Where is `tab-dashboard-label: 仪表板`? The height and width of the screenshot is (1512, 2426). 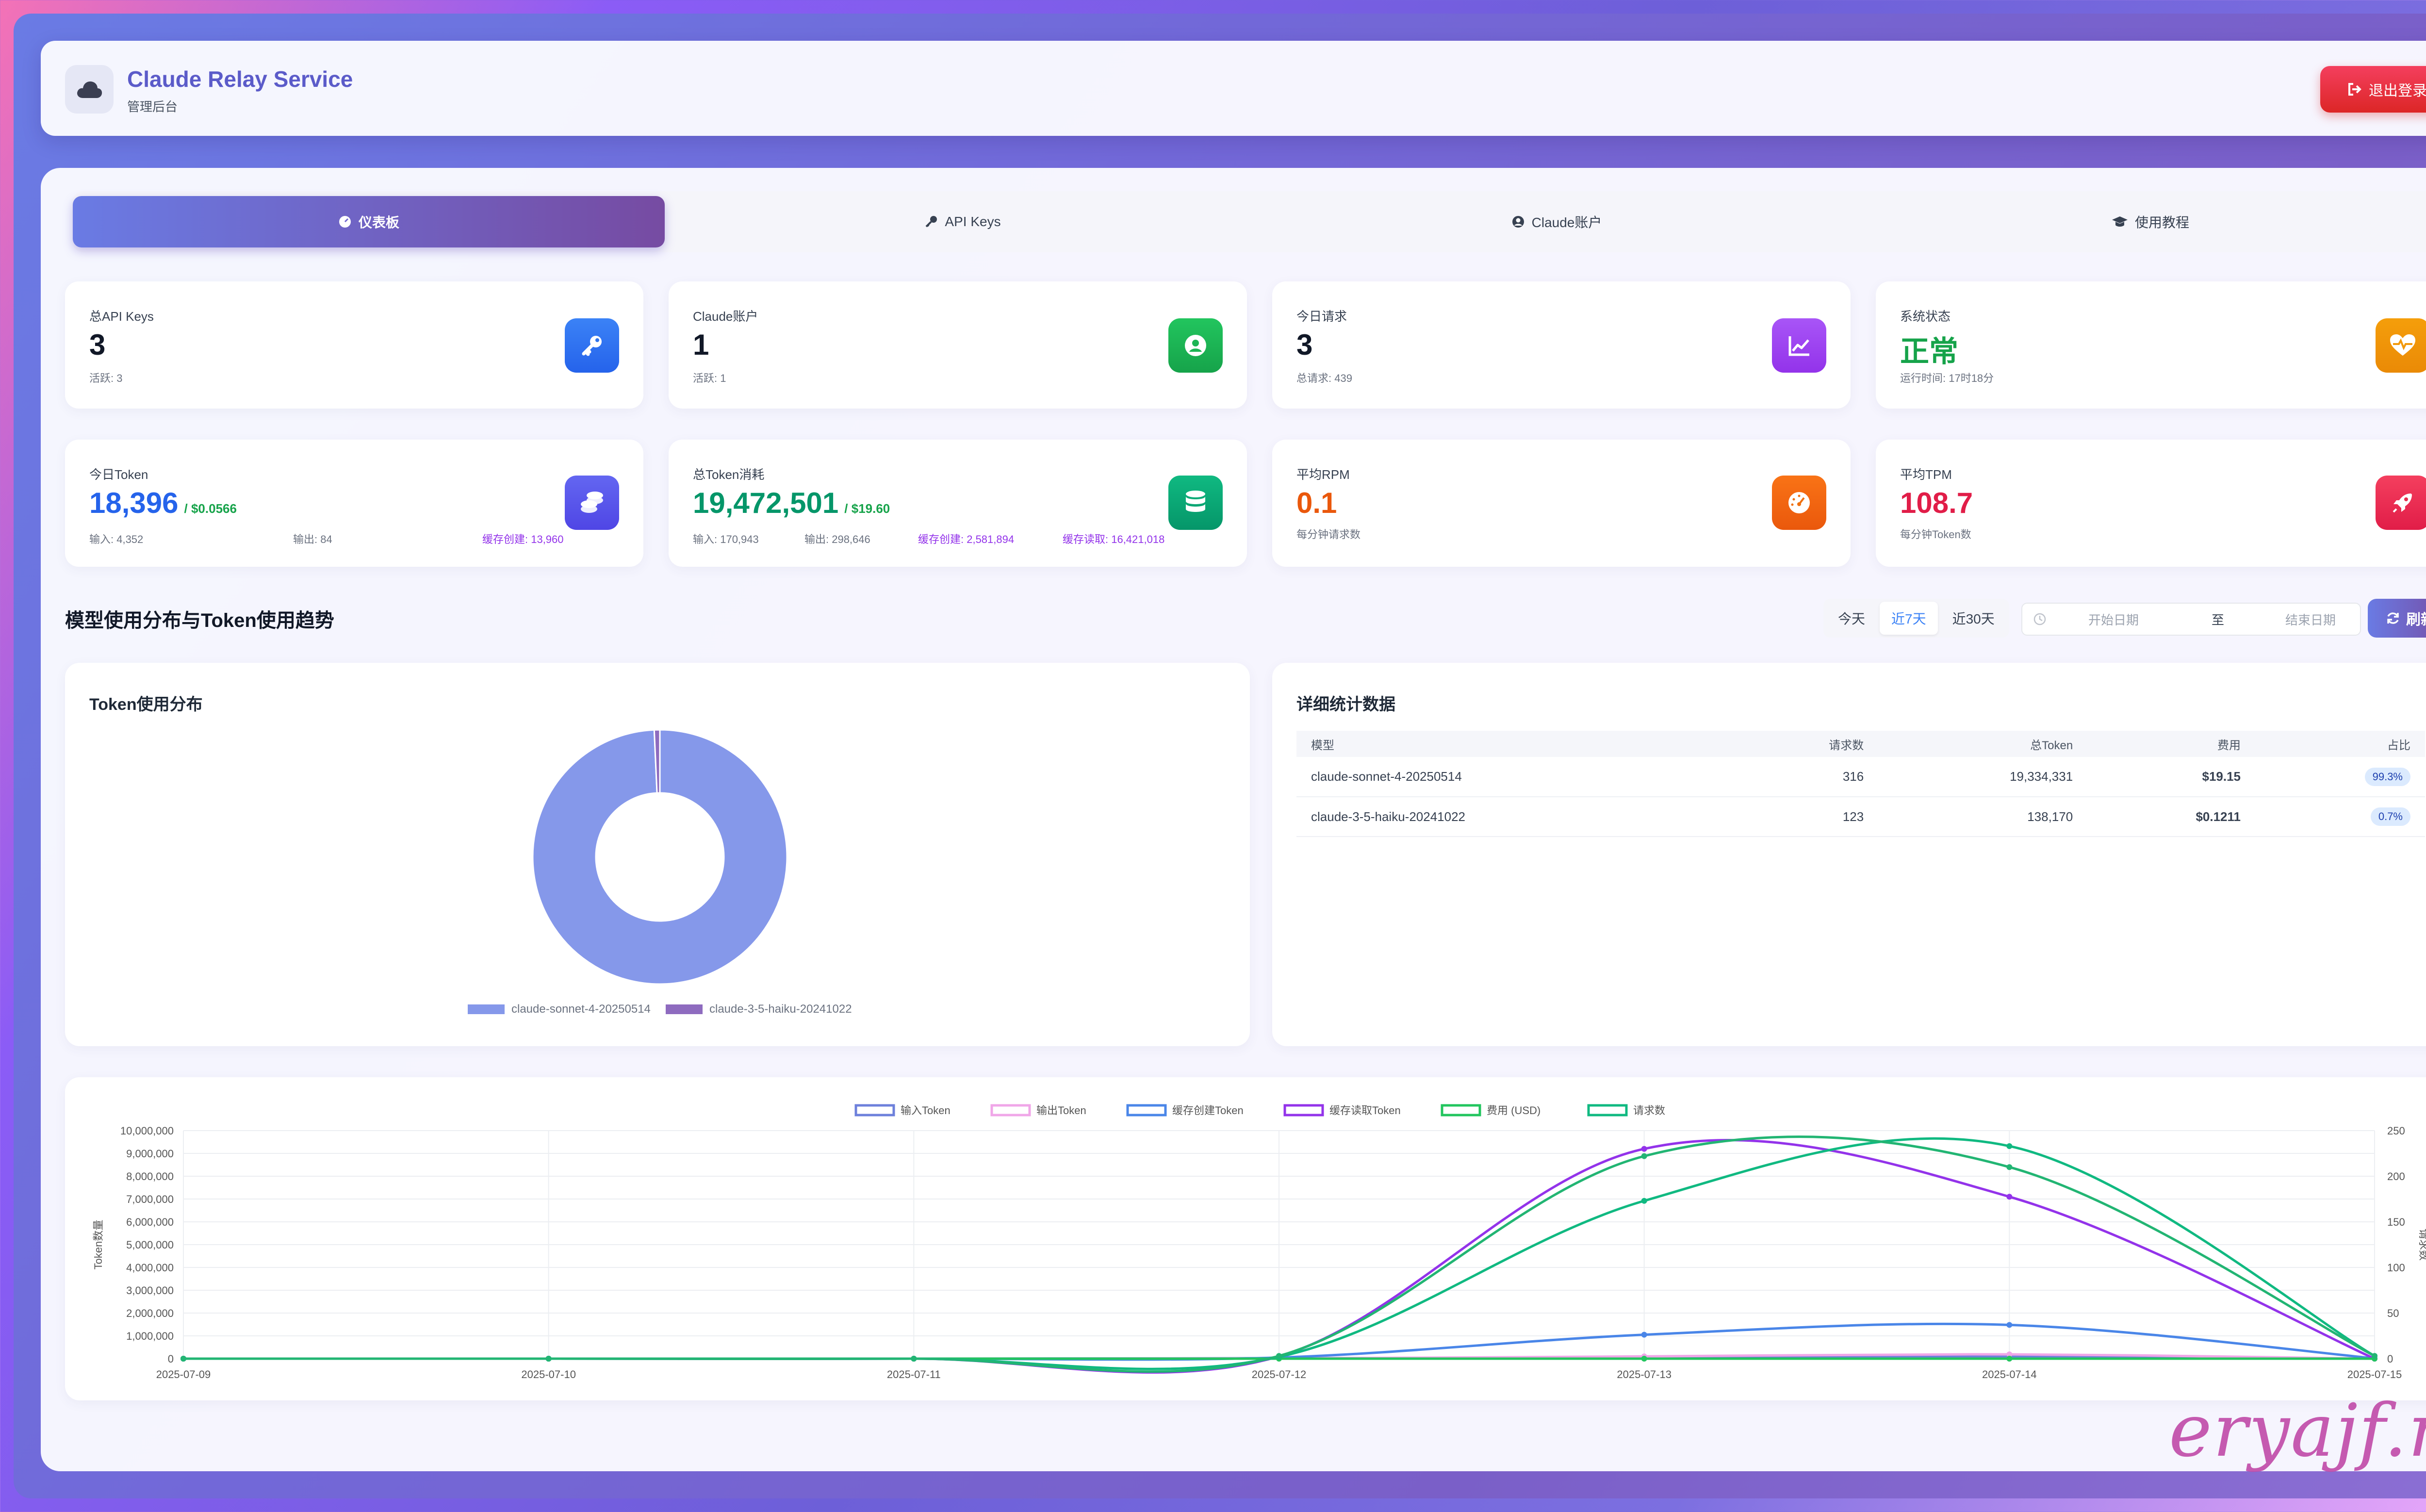 tab-dashboard-label: 仪表板 is located at coordinates (378, 222).